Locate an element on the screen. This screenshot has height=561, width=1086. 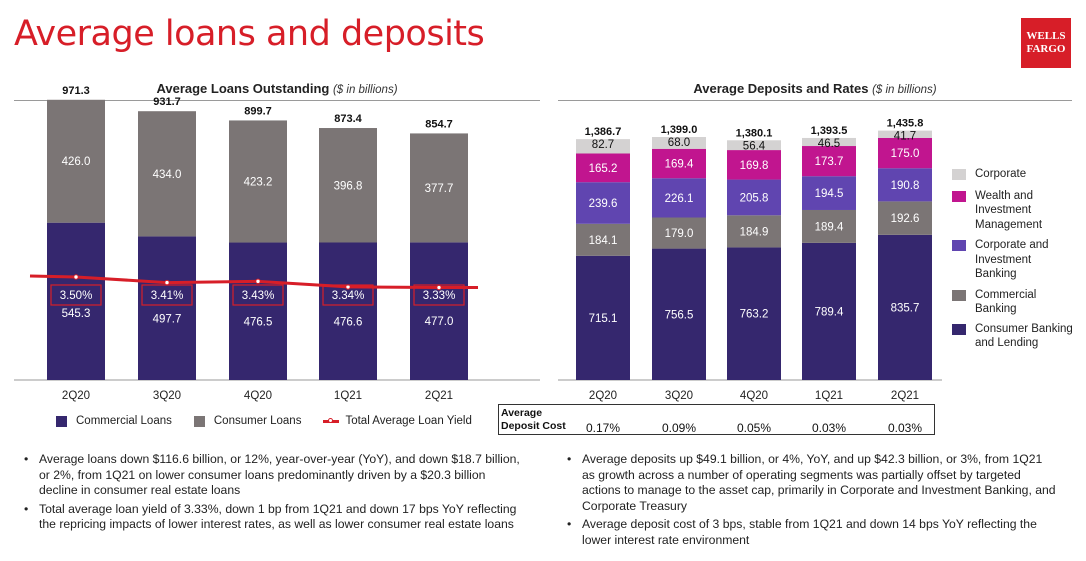
bar-value-label: 175.0 is located at coordinates (905, 154).